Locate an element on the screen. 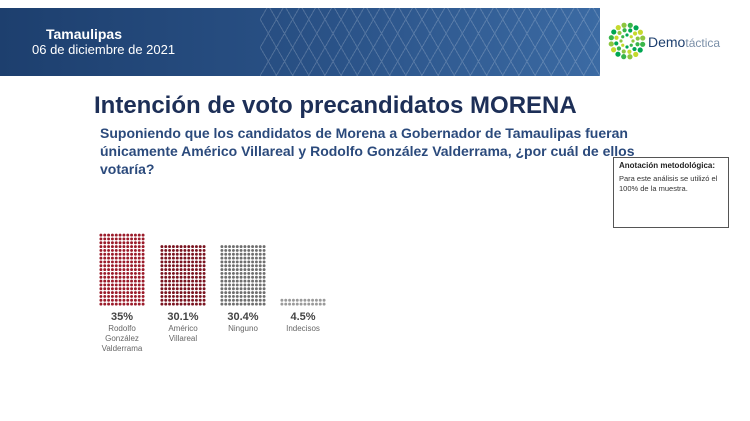 The width and height of the screenshot is (750, 421). category-label: Valderrama is located at coordinates (122, 348).